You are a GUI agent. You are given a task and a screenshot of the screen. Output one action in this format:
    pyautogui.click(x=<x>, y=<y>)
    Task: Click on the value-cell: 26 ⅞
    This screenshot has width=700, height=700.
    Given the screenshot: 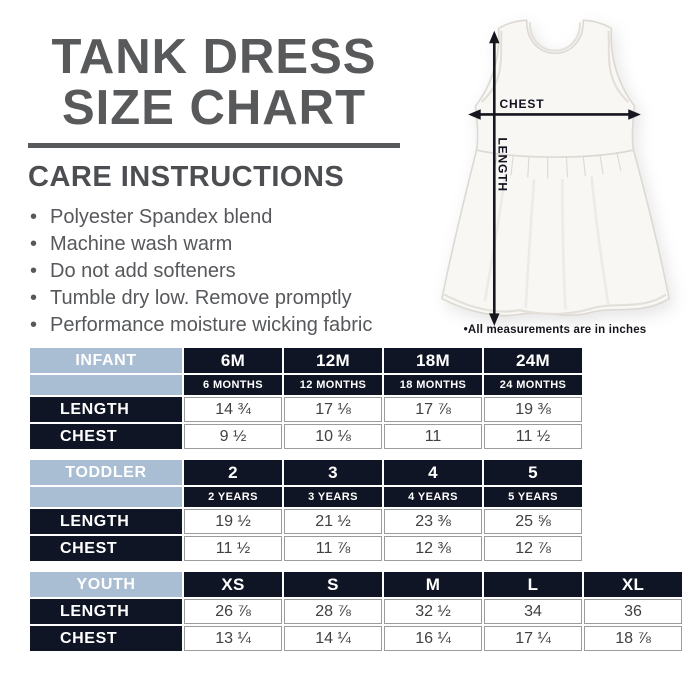 What is the action you would take?
    pyautogui.click(x=233, y=611)
    